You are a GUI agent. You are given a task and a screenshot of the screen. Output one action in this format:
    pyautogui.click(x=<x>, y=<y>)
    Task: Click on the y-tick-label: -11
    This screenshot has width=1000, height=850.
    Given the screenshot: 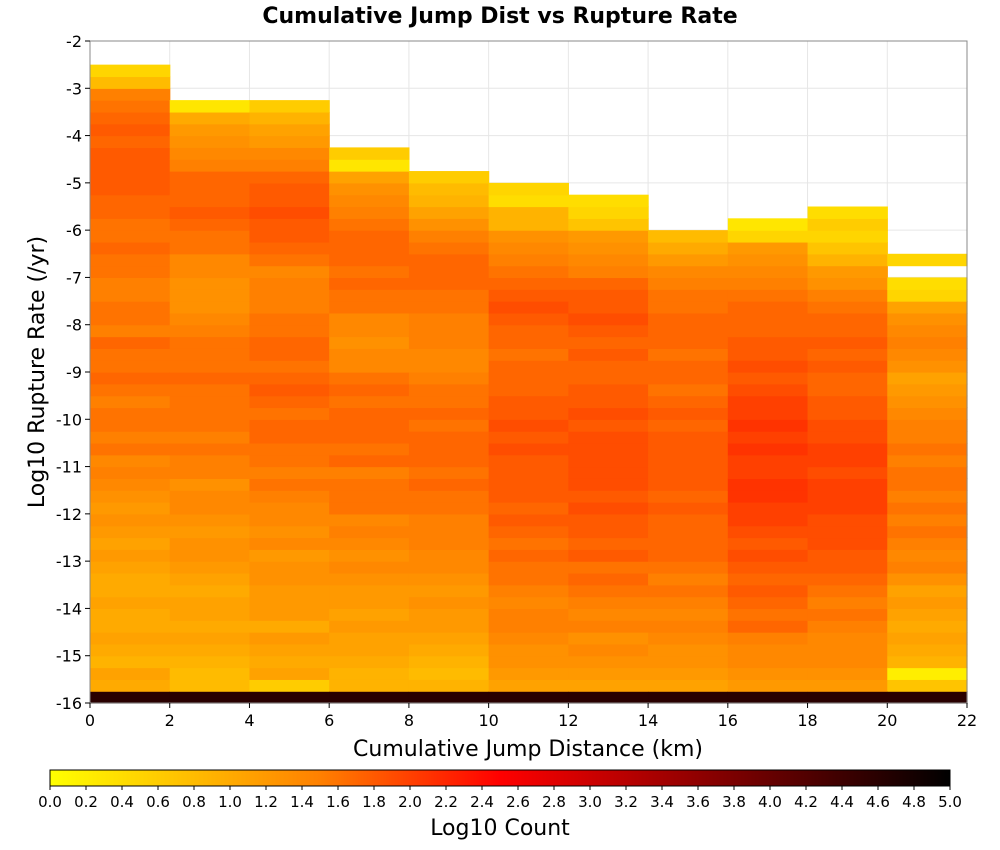 What is the action you would take?
    pyautogui.click(x=69, y=467)
    